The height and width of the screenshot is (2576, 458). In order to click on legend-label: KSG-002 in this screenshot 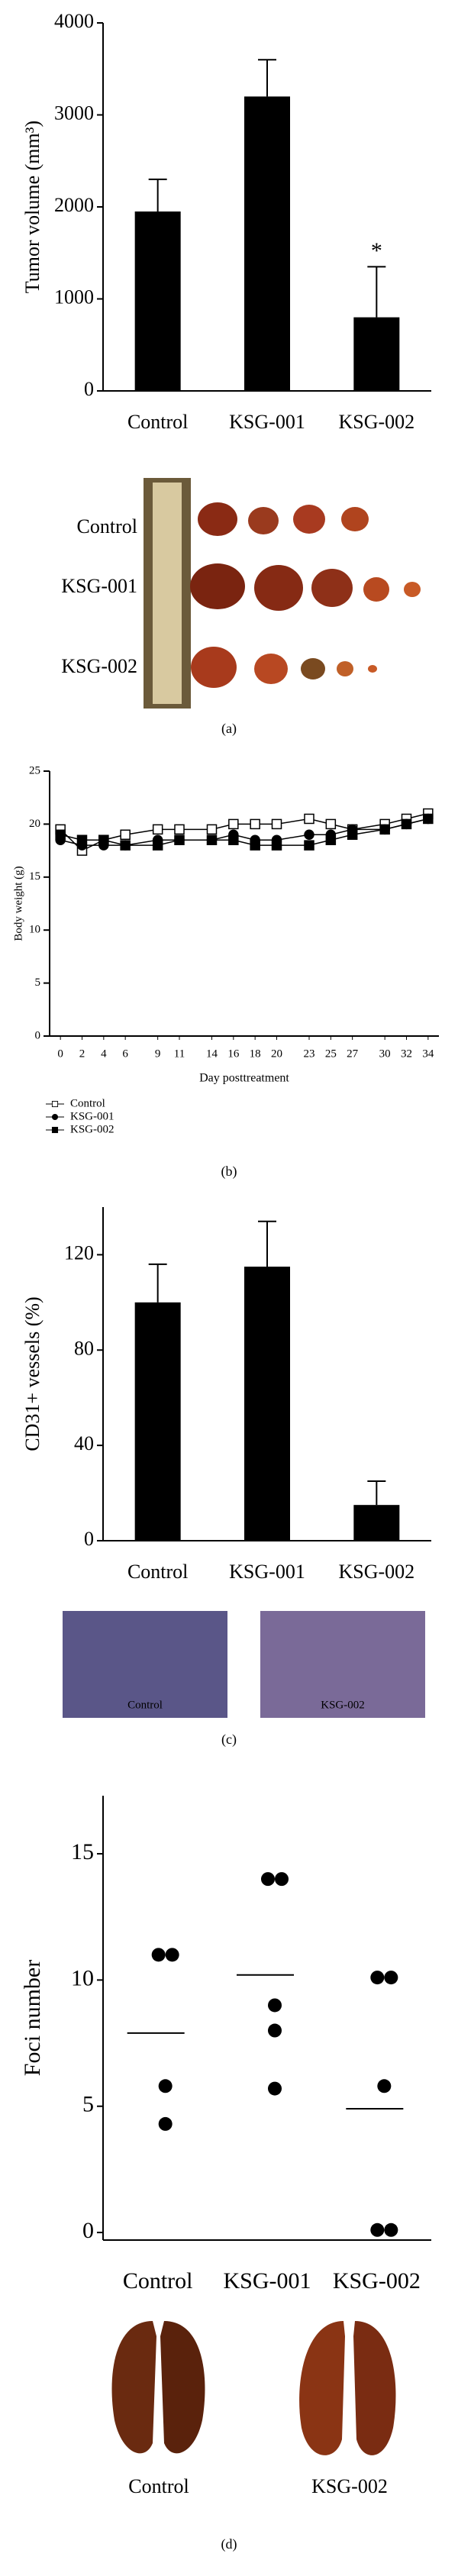, I will do `click(92, 1129)`.